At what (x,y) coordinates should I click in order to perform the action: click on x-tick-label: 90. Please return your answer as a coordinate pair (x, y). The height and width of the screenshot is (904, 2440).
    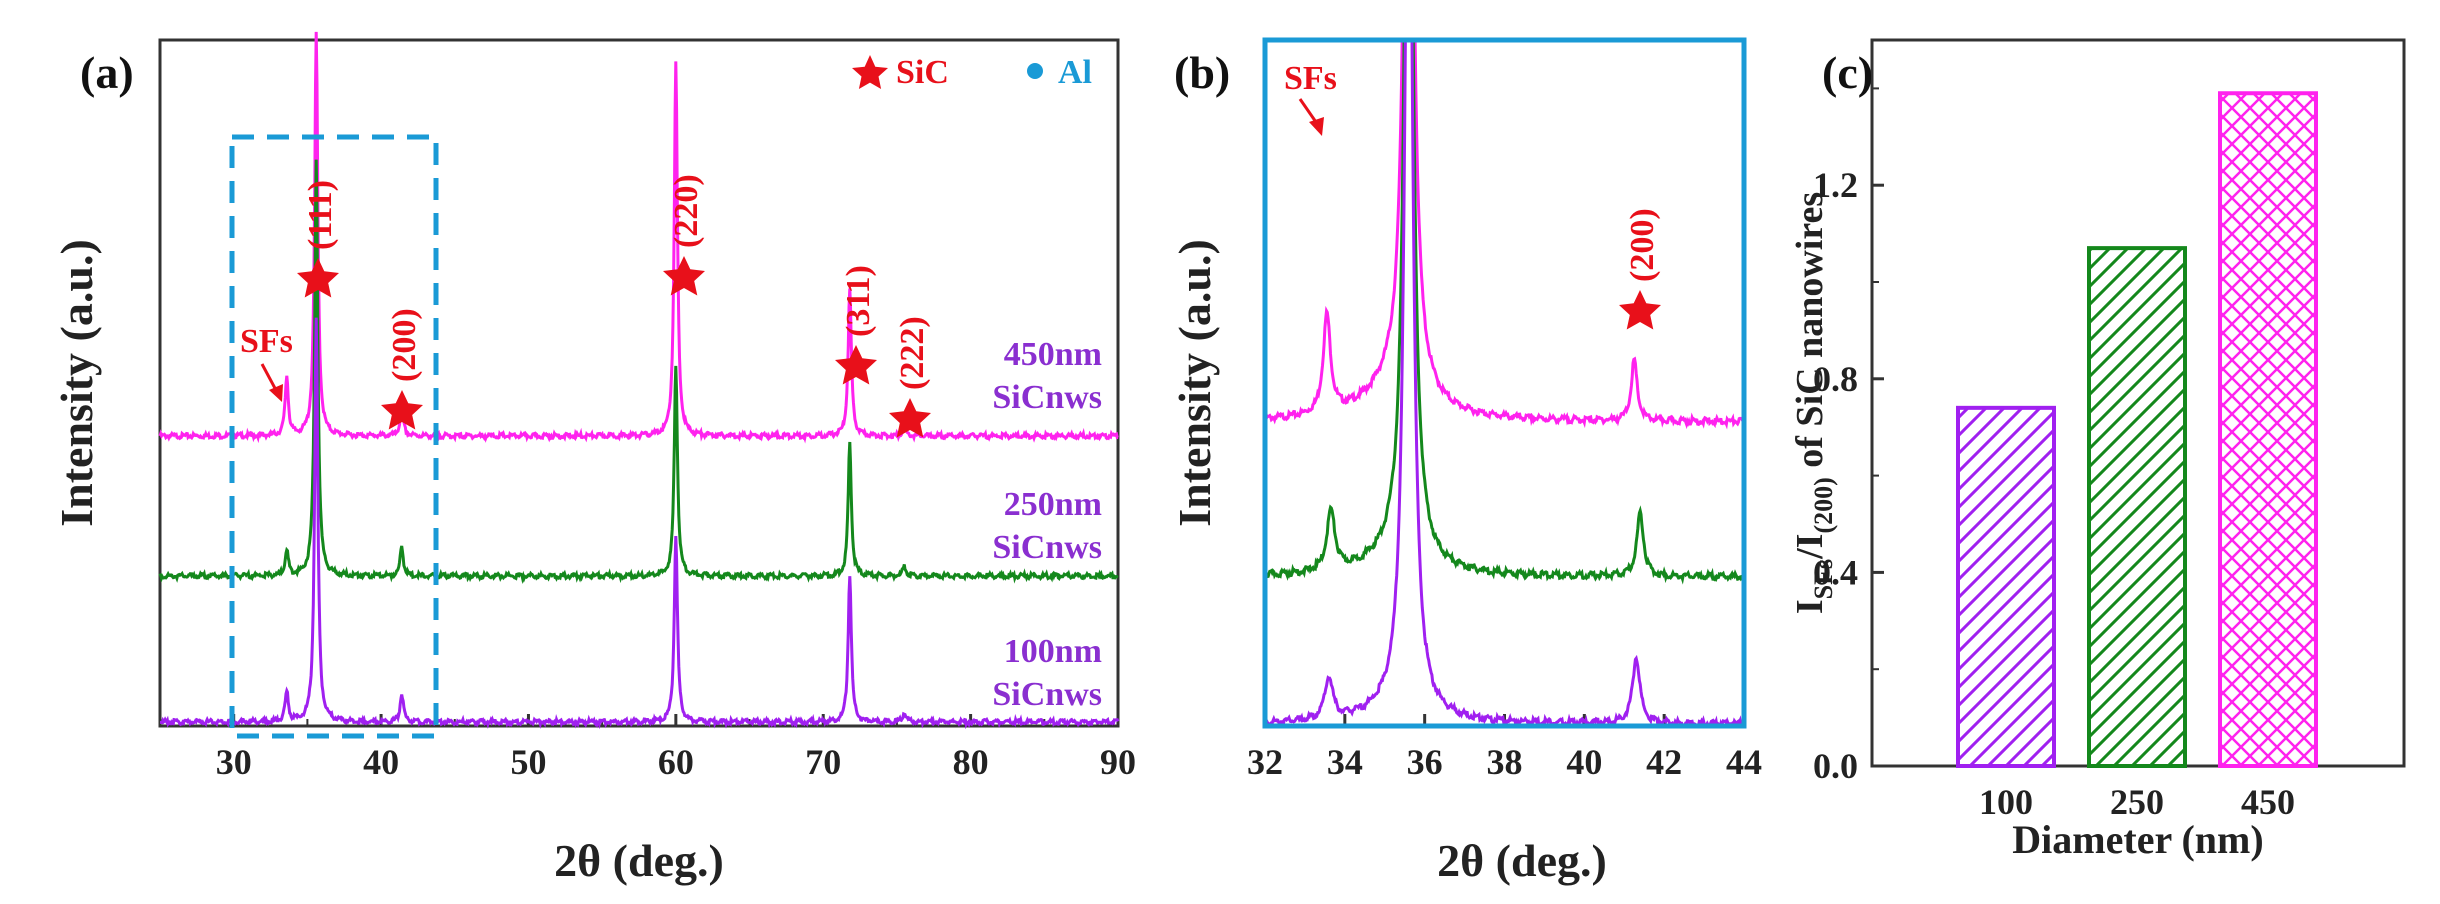
    Looking at the image, I should click on (1118, 762).